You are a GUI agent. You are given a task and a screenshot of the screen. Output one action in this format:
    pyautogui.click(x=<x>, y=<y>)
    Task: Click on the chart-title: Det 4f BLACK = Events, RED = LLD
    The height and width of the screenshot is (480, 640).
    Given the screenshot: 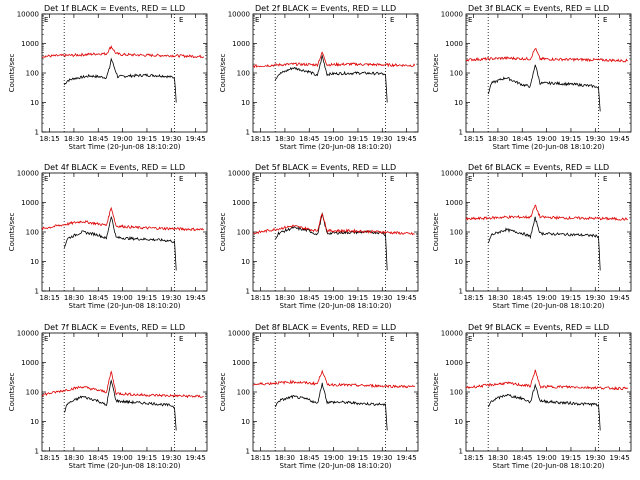 What is the action you would take?
    pyautogui.click(x=114, y=167)
    